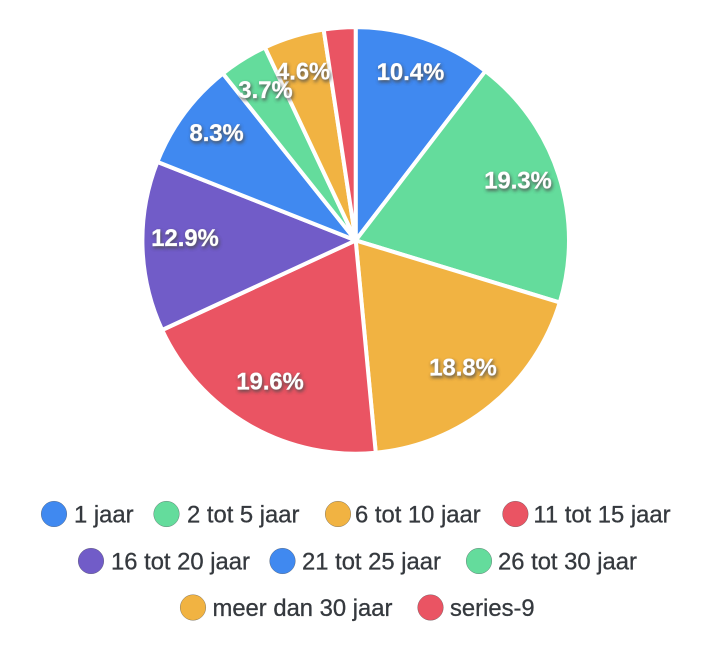 The width and height of the screenshot is (718, 669). Describe the element at coordinates (303, 71) in the screenshot. I see `svg-text: 4.6%` at that location.